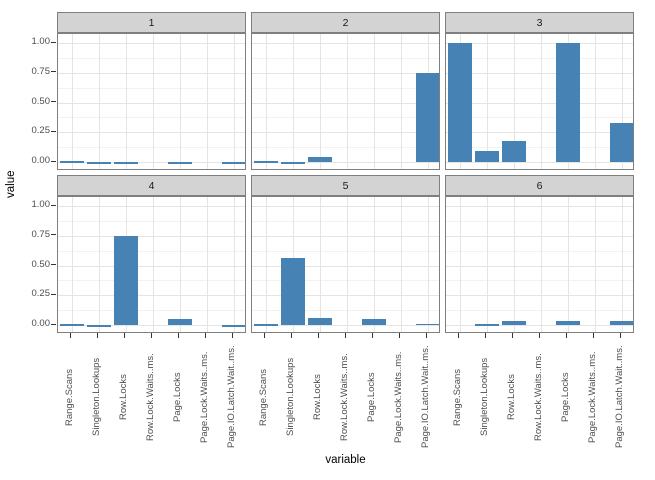 Image resolution: width=655 pixels, height=480 pixels. I want to click on facet-strip: 2, so click(345, 22).